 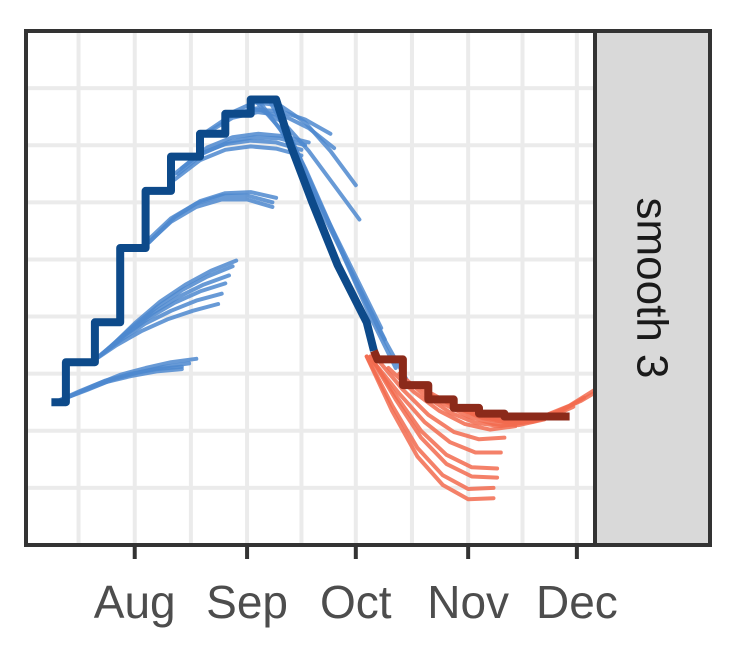 I want to click on x-axis: Aug Sep Oct Nov Dec, so click(x=356, y=586).